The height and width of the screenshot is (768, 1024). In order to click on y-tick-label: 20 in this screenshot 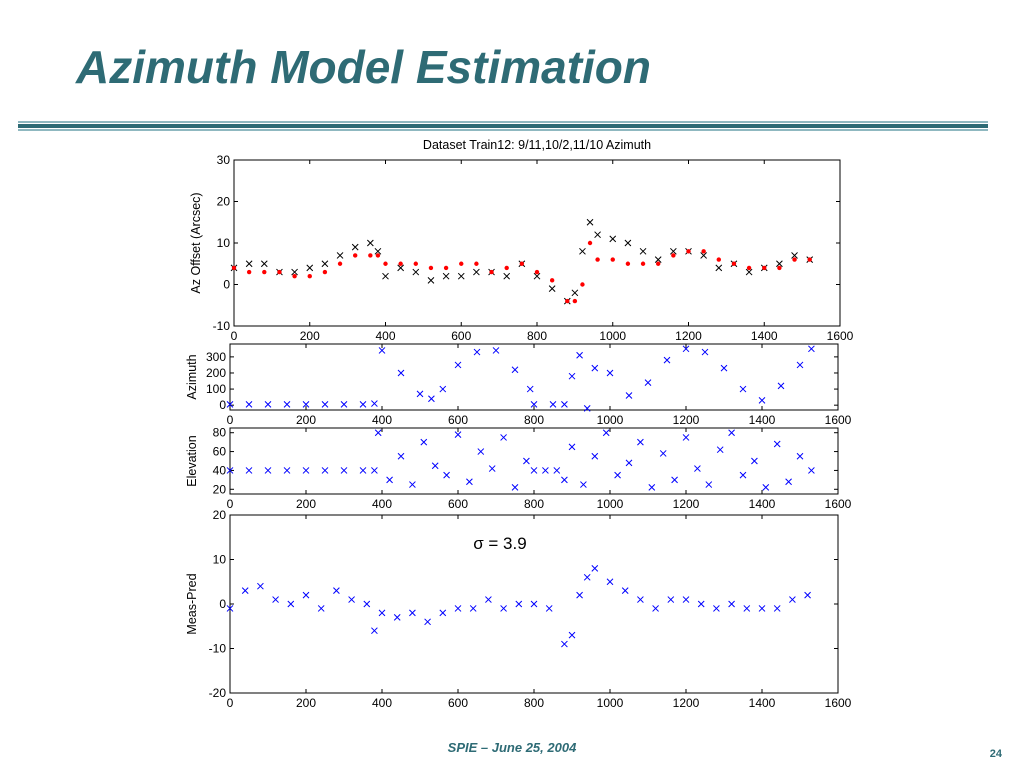, I will do `click(220, 489)`.